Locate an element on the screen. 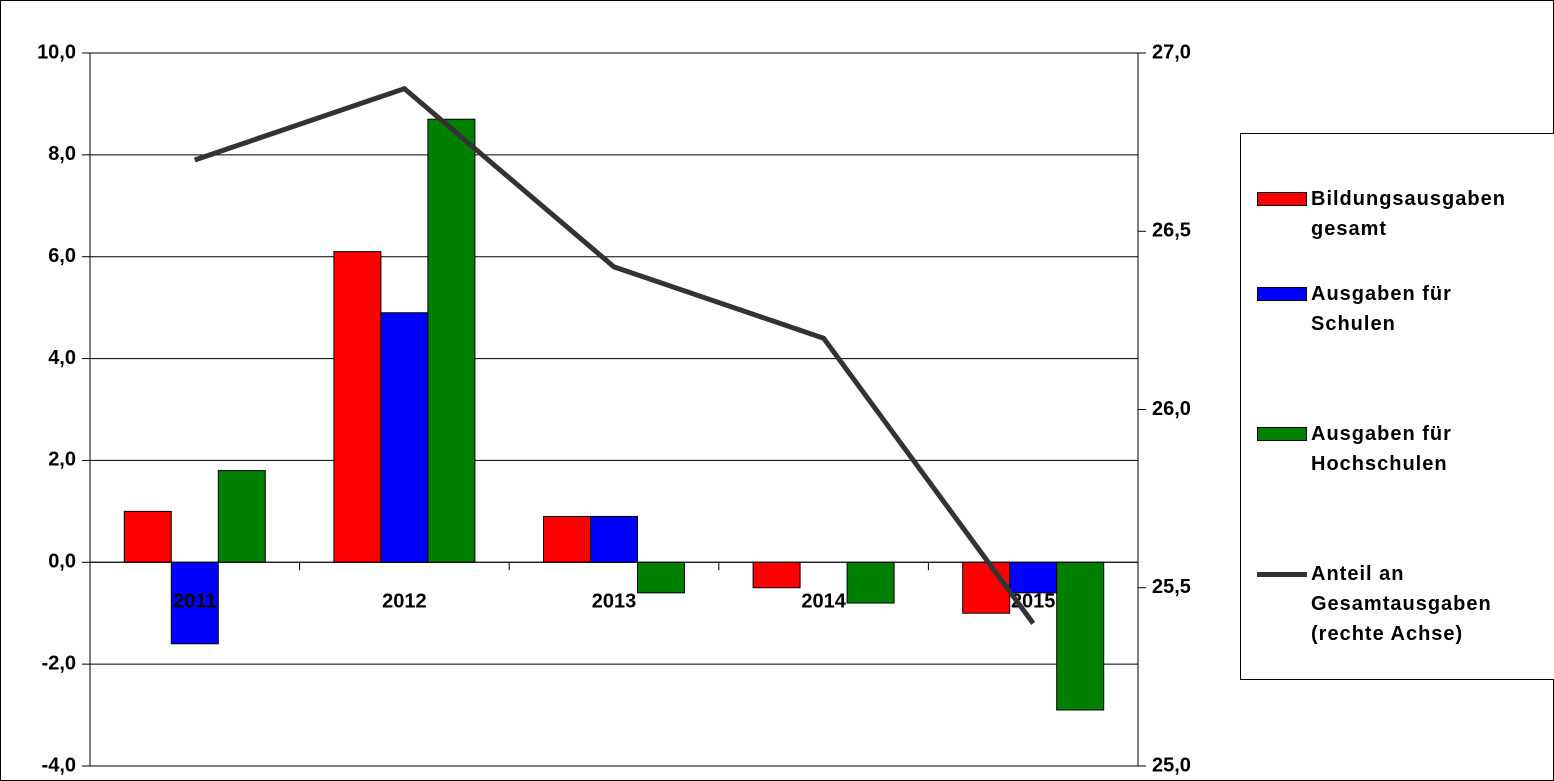 The width and height of the screenshot is (1554, 781). y2-tick-label: 27,0 is located at coordinates (1171, 52).